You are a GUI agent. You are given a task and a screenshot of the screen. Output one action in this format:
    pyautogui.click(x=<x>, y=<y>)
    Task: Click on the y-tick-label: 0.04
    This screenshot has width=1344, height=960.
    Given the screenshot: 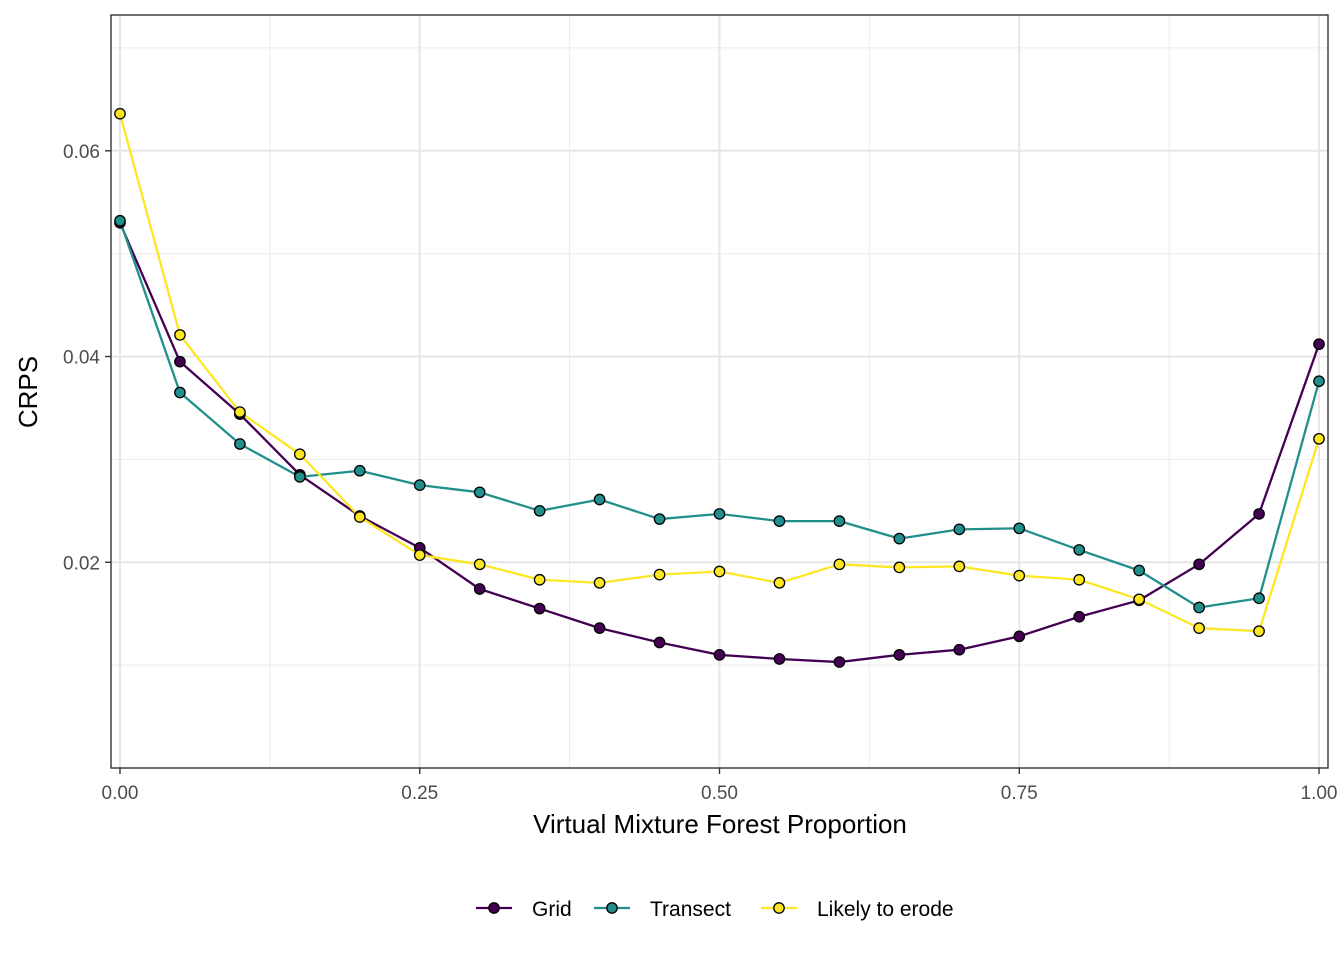 What is the action you would take?
    pyautogui.click(x=81, y=358)
    